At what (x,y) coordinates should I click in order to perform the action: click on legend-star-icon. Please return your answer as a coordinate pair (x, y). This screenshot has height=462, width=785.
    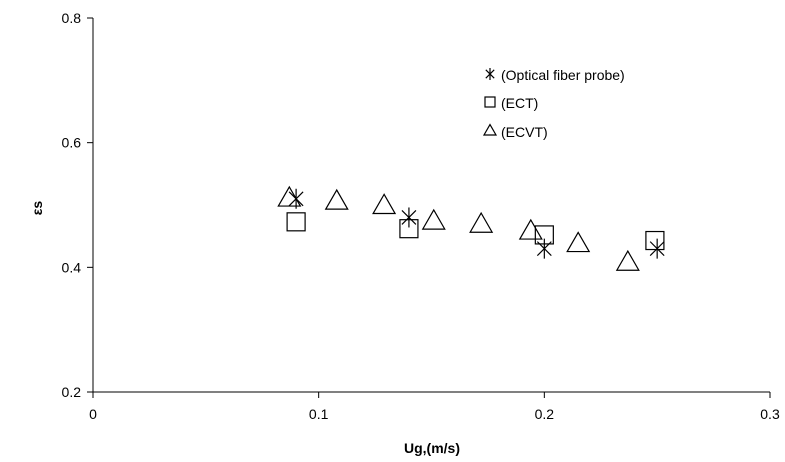
    Looking at the image, I should click on (490, 74).